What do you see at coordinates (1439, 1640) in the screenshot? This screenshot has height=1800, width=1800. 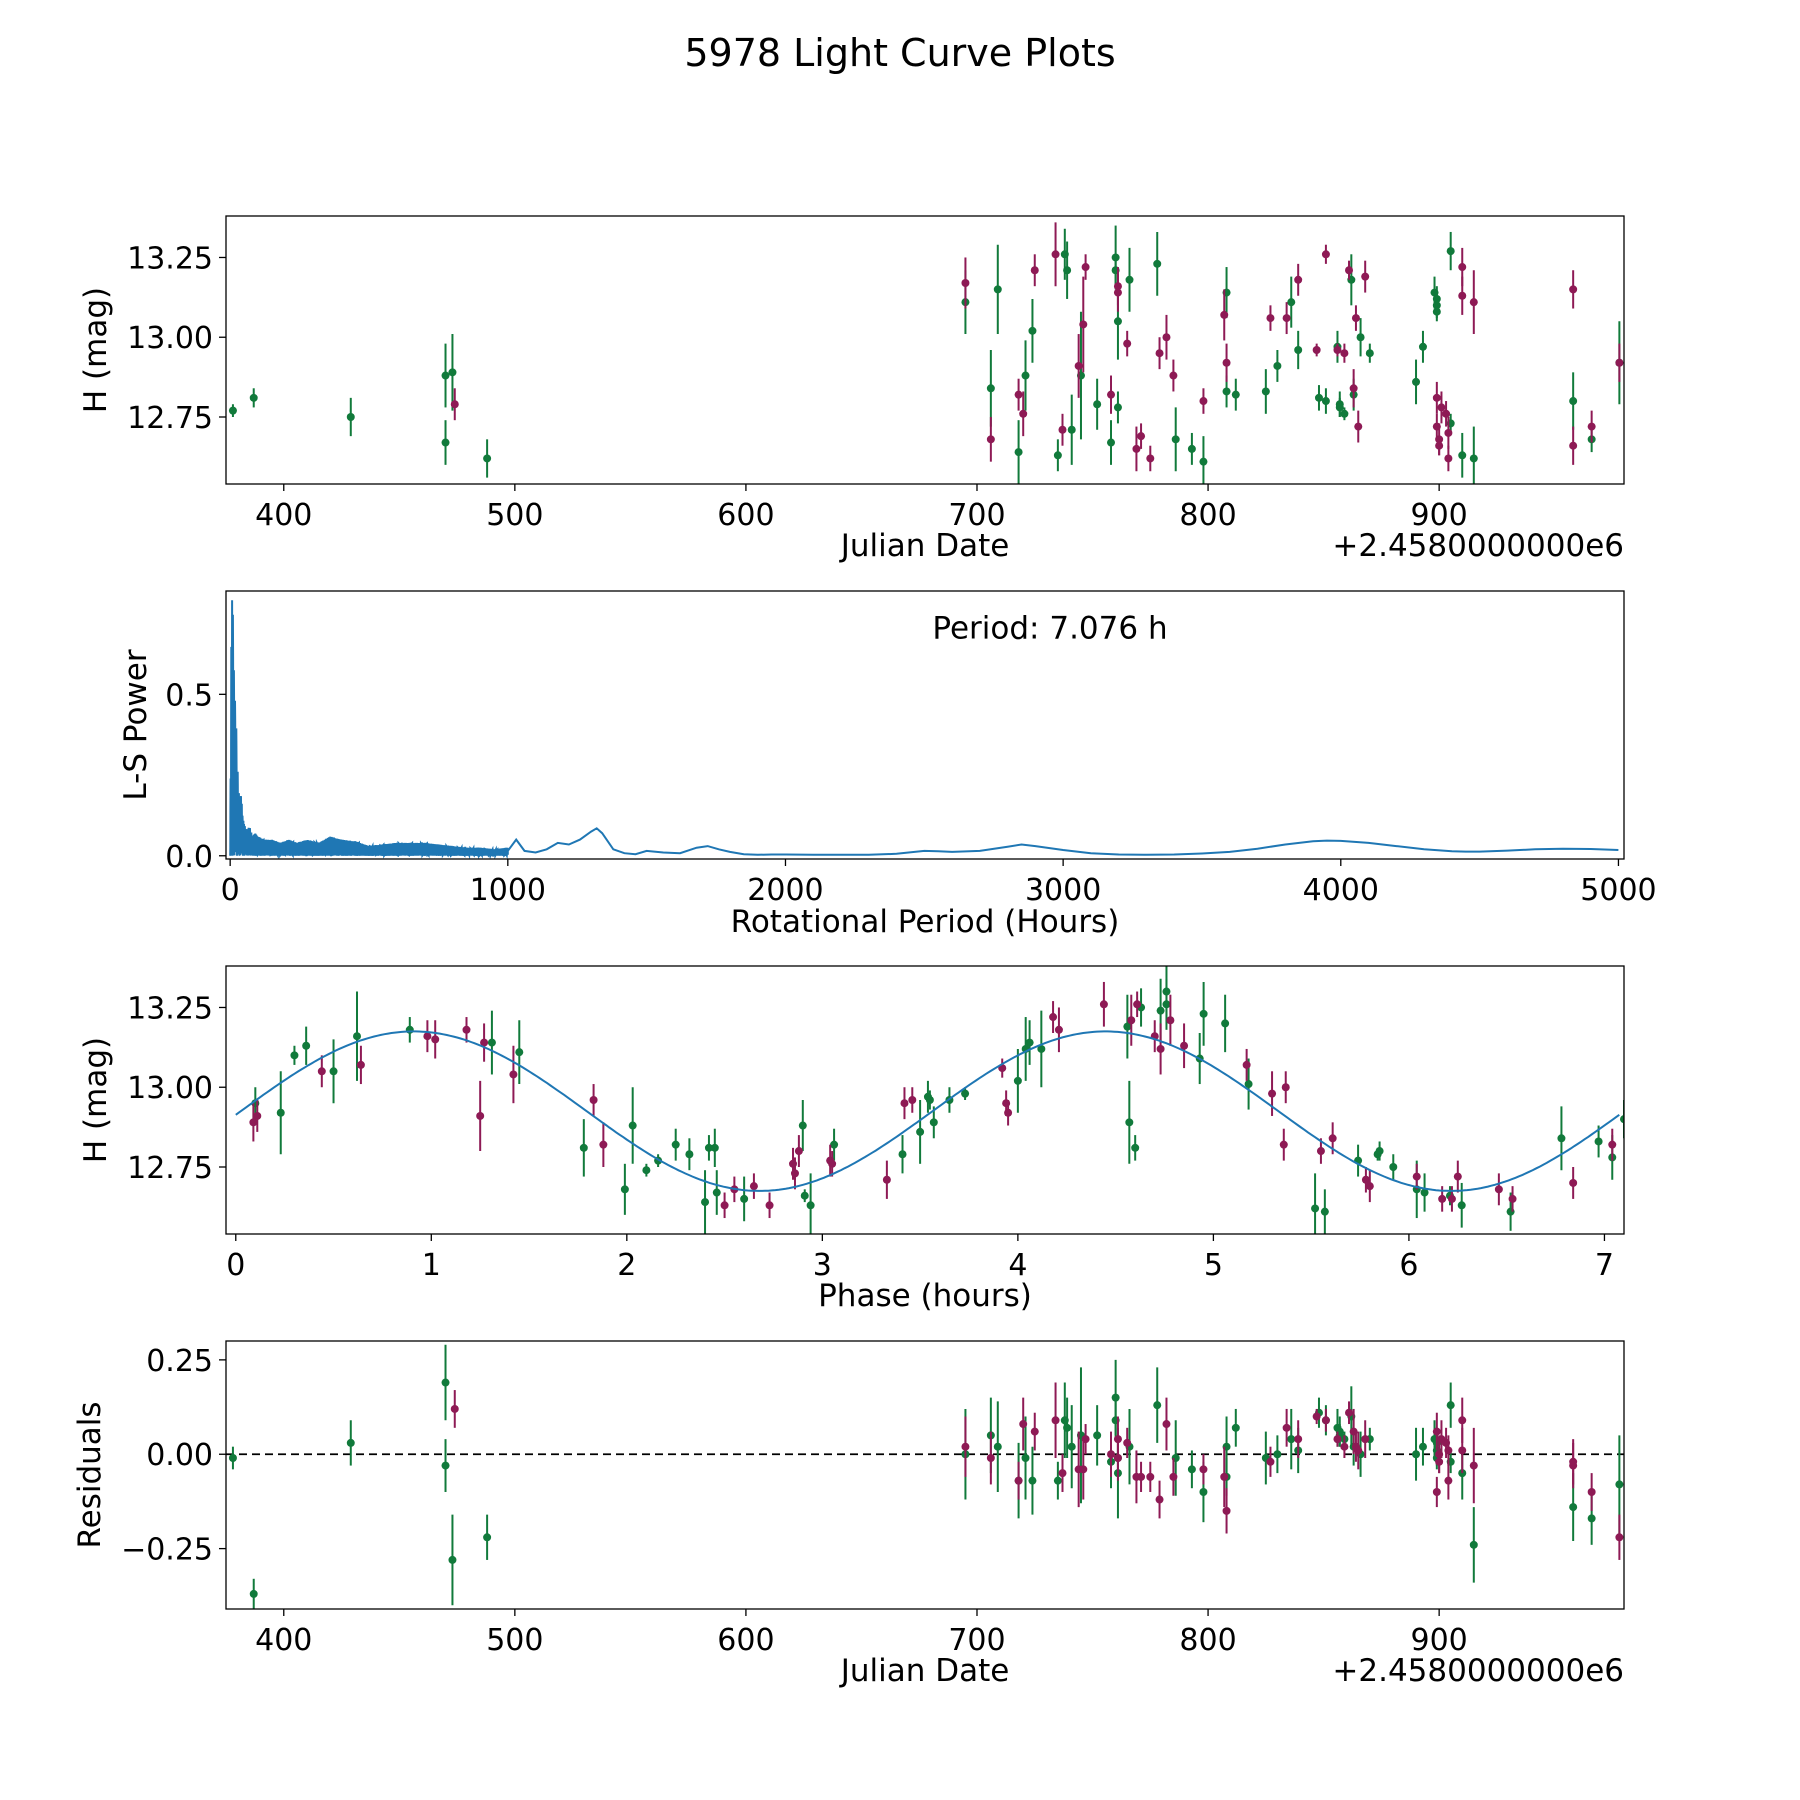 I see `x-tick-label: 900` at bounding box center [1439, 1640].